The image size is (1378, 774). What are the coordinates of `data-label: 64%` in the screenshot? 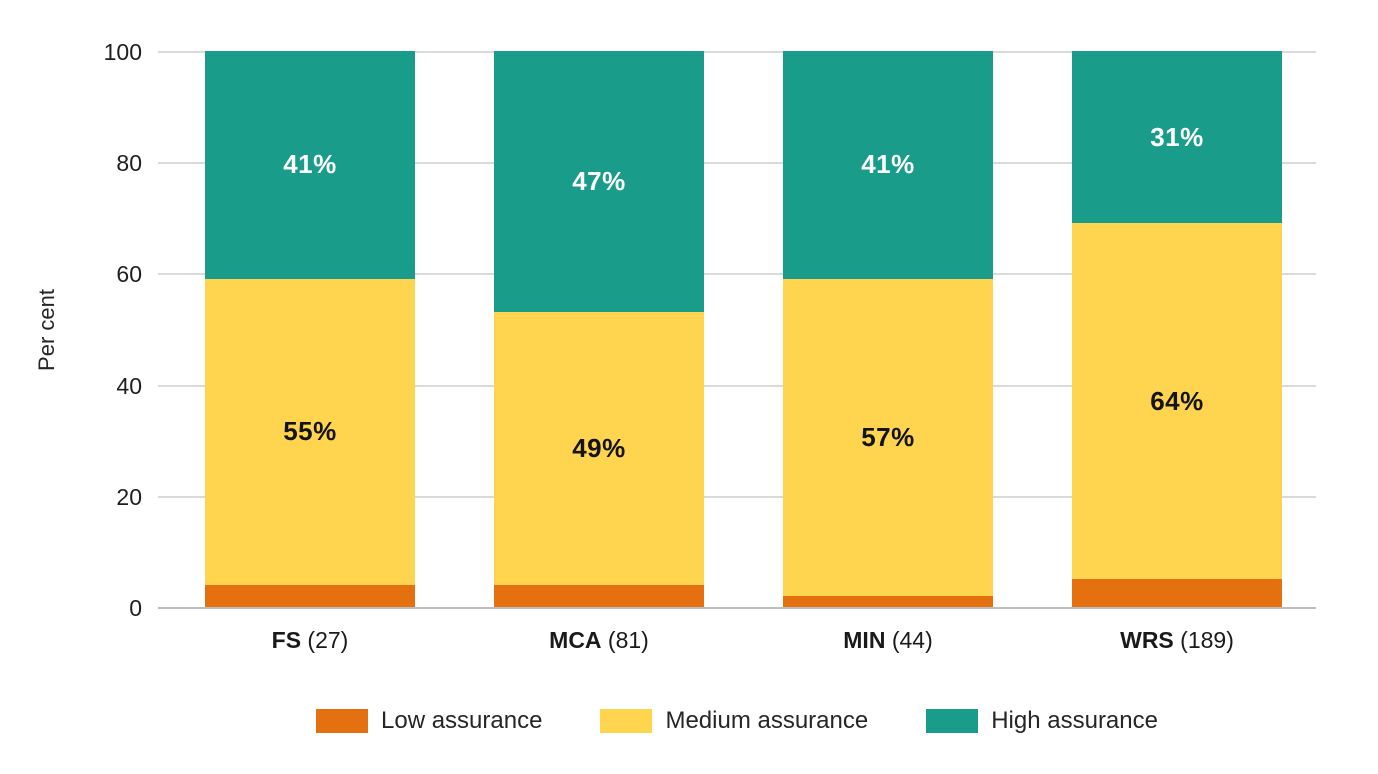 It's located at (1177, 400).